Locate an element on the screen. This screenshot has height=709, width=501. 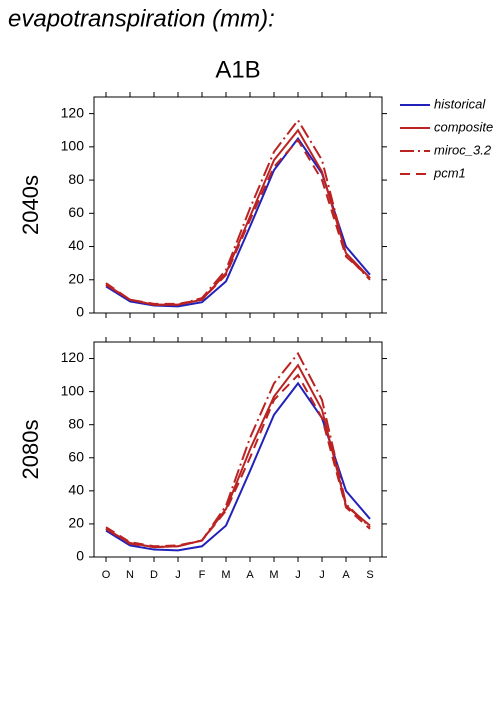
legend-label: composite is located at coordinates (463, 126).